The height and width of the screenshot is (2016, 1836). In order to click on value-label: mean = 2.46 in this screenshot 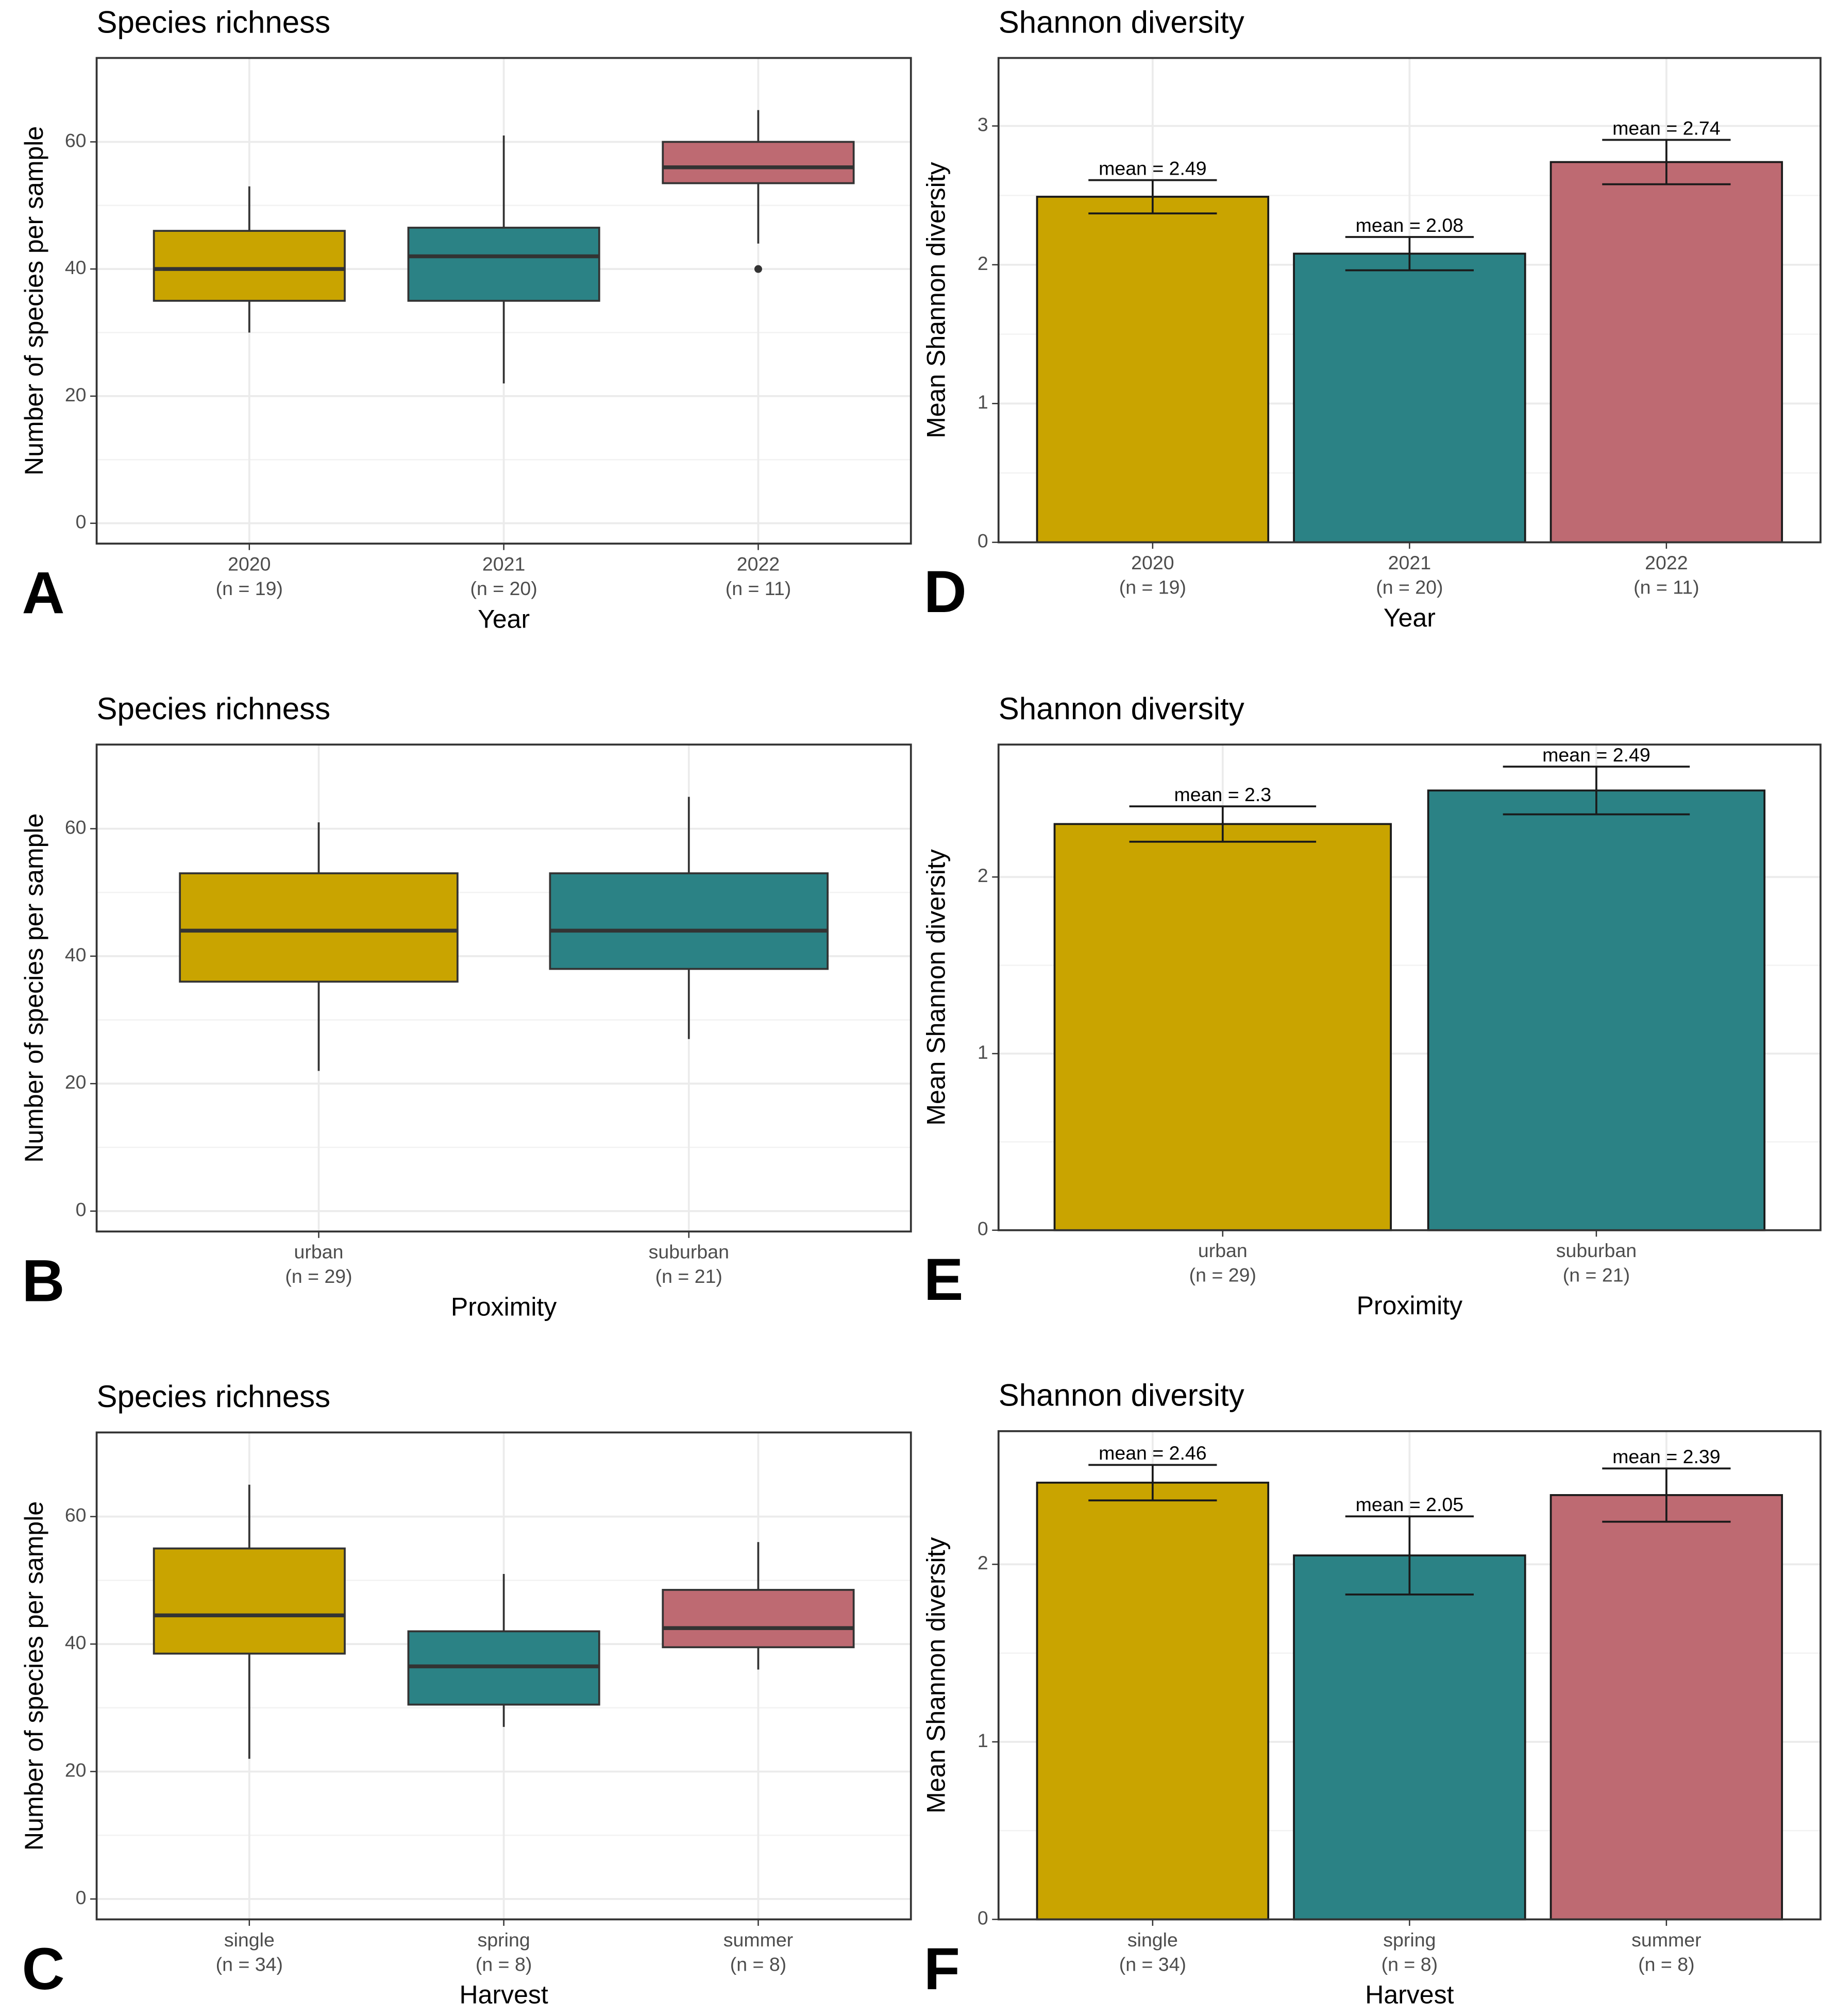, I will do `click(1153, 1453)`.